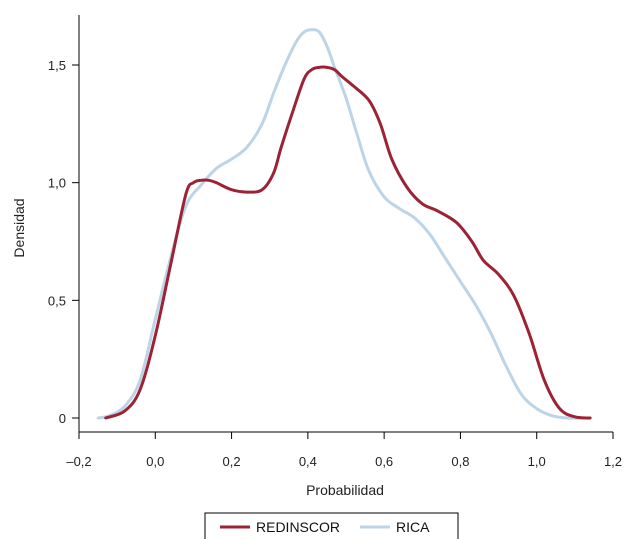  What do you see at coordinates (384, 461) in the screenshot?
I see `x-tick-label: 0,6` at bounding box center [384, 461].